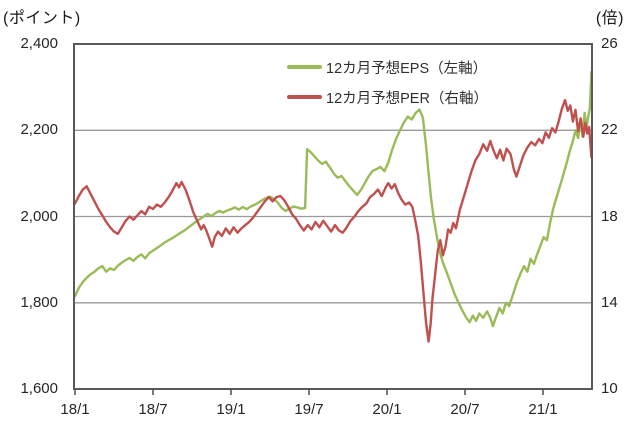  Describe the element at coordinates (39, 216) in the screenshot. I see `left-axis-tick-label: 2,000` at that location.